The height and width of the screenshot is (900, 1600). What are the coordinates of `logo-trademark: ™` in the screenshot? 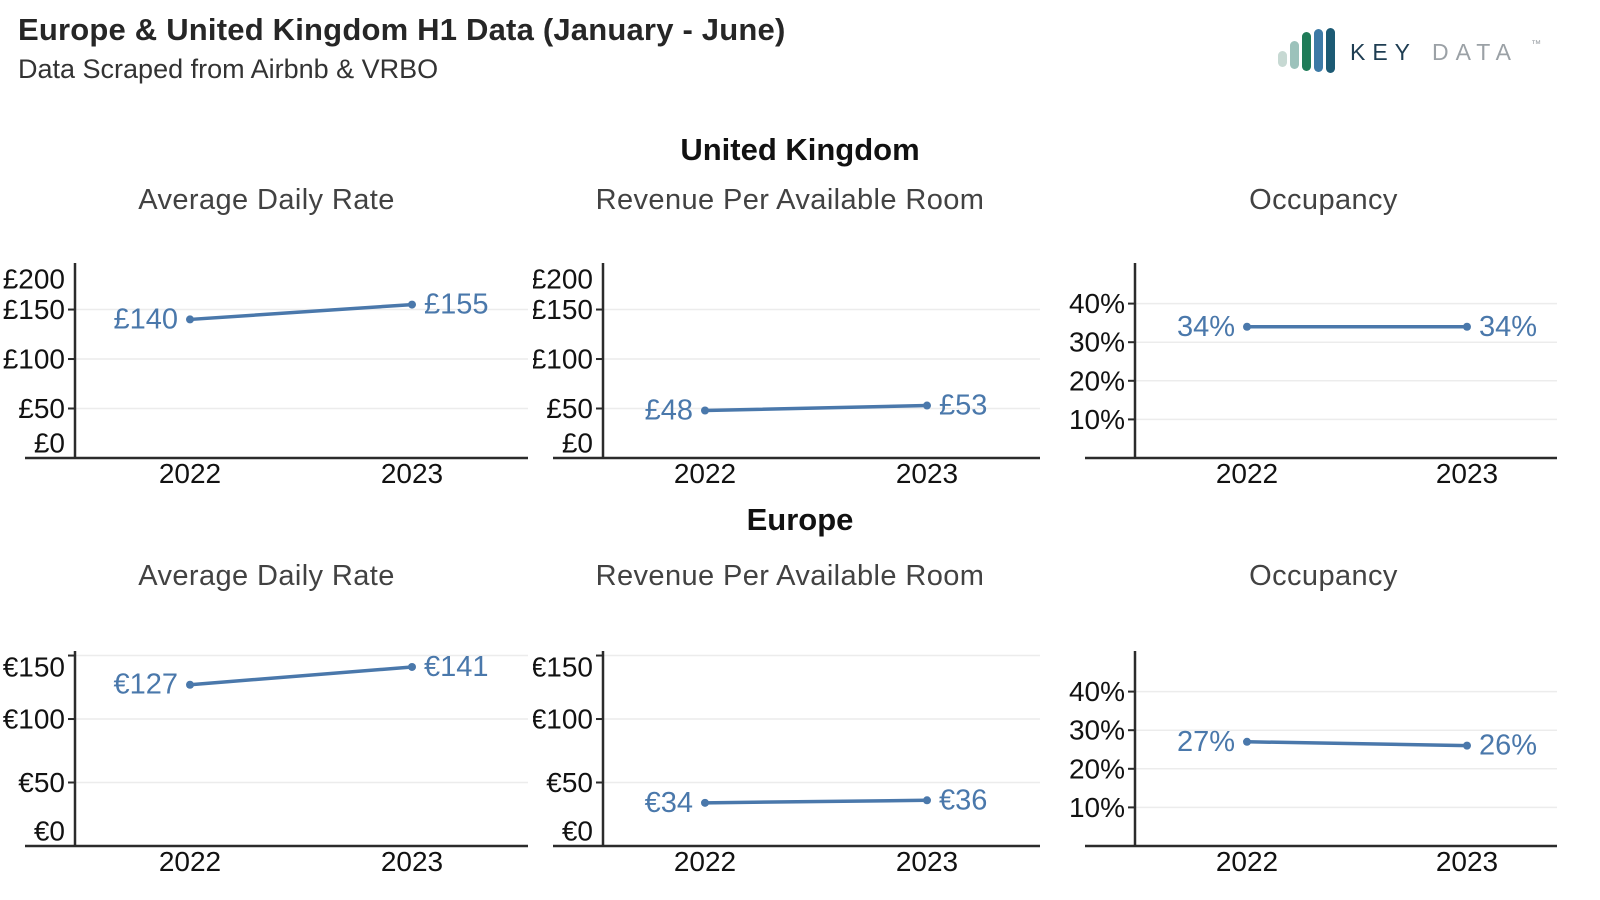 It's located at (1536, 44).